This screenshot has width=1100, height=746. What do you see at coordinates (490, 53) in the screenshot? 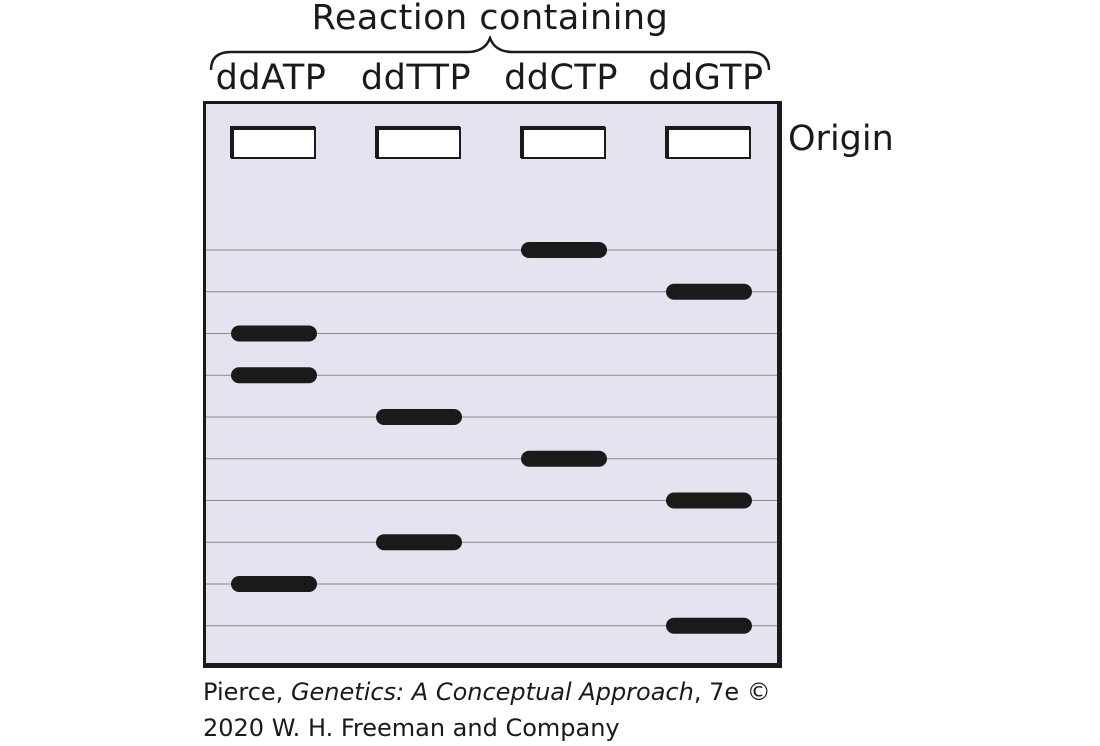
I see `lane-brace` at bounding box center [490, 53].